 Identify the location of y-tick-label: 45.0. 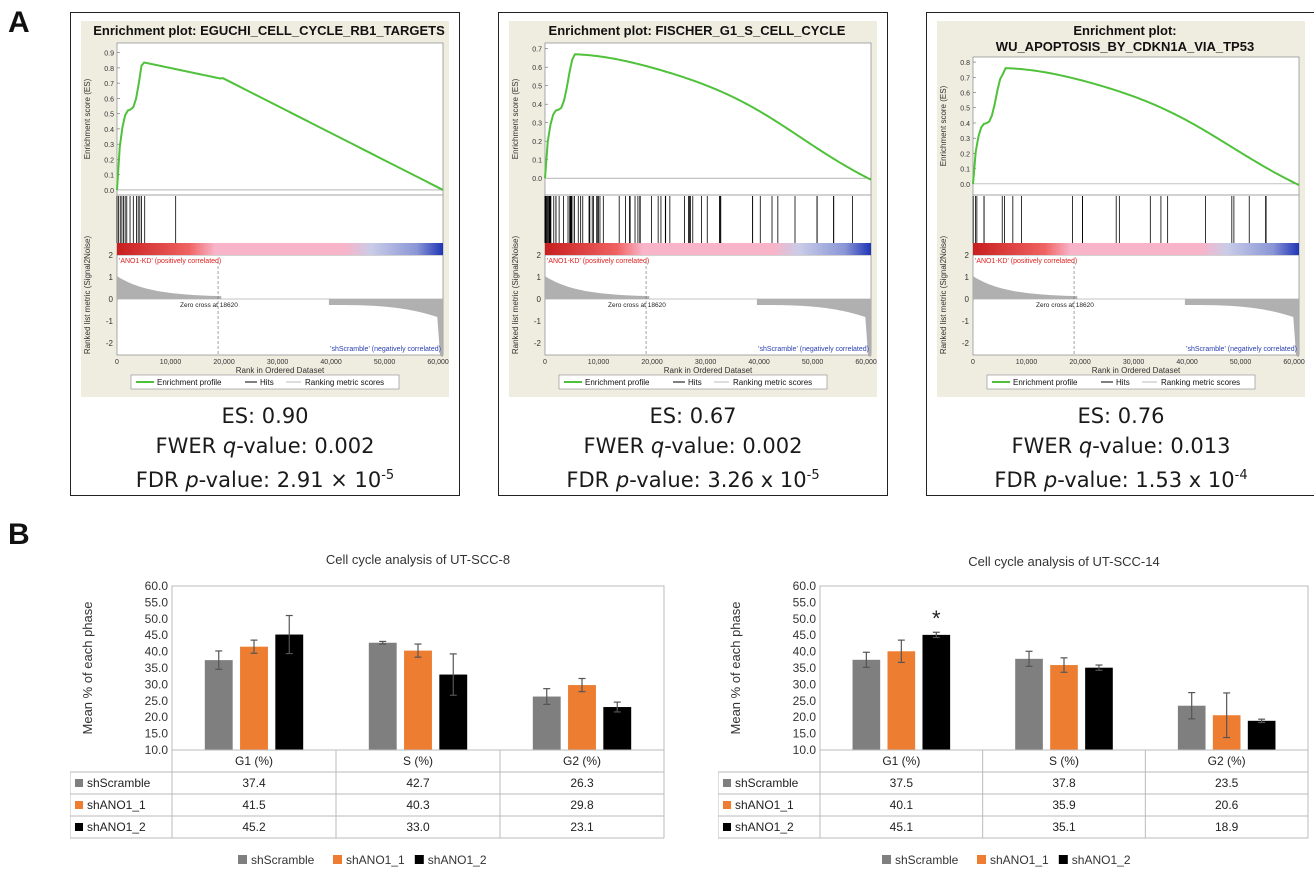
(805, 635).